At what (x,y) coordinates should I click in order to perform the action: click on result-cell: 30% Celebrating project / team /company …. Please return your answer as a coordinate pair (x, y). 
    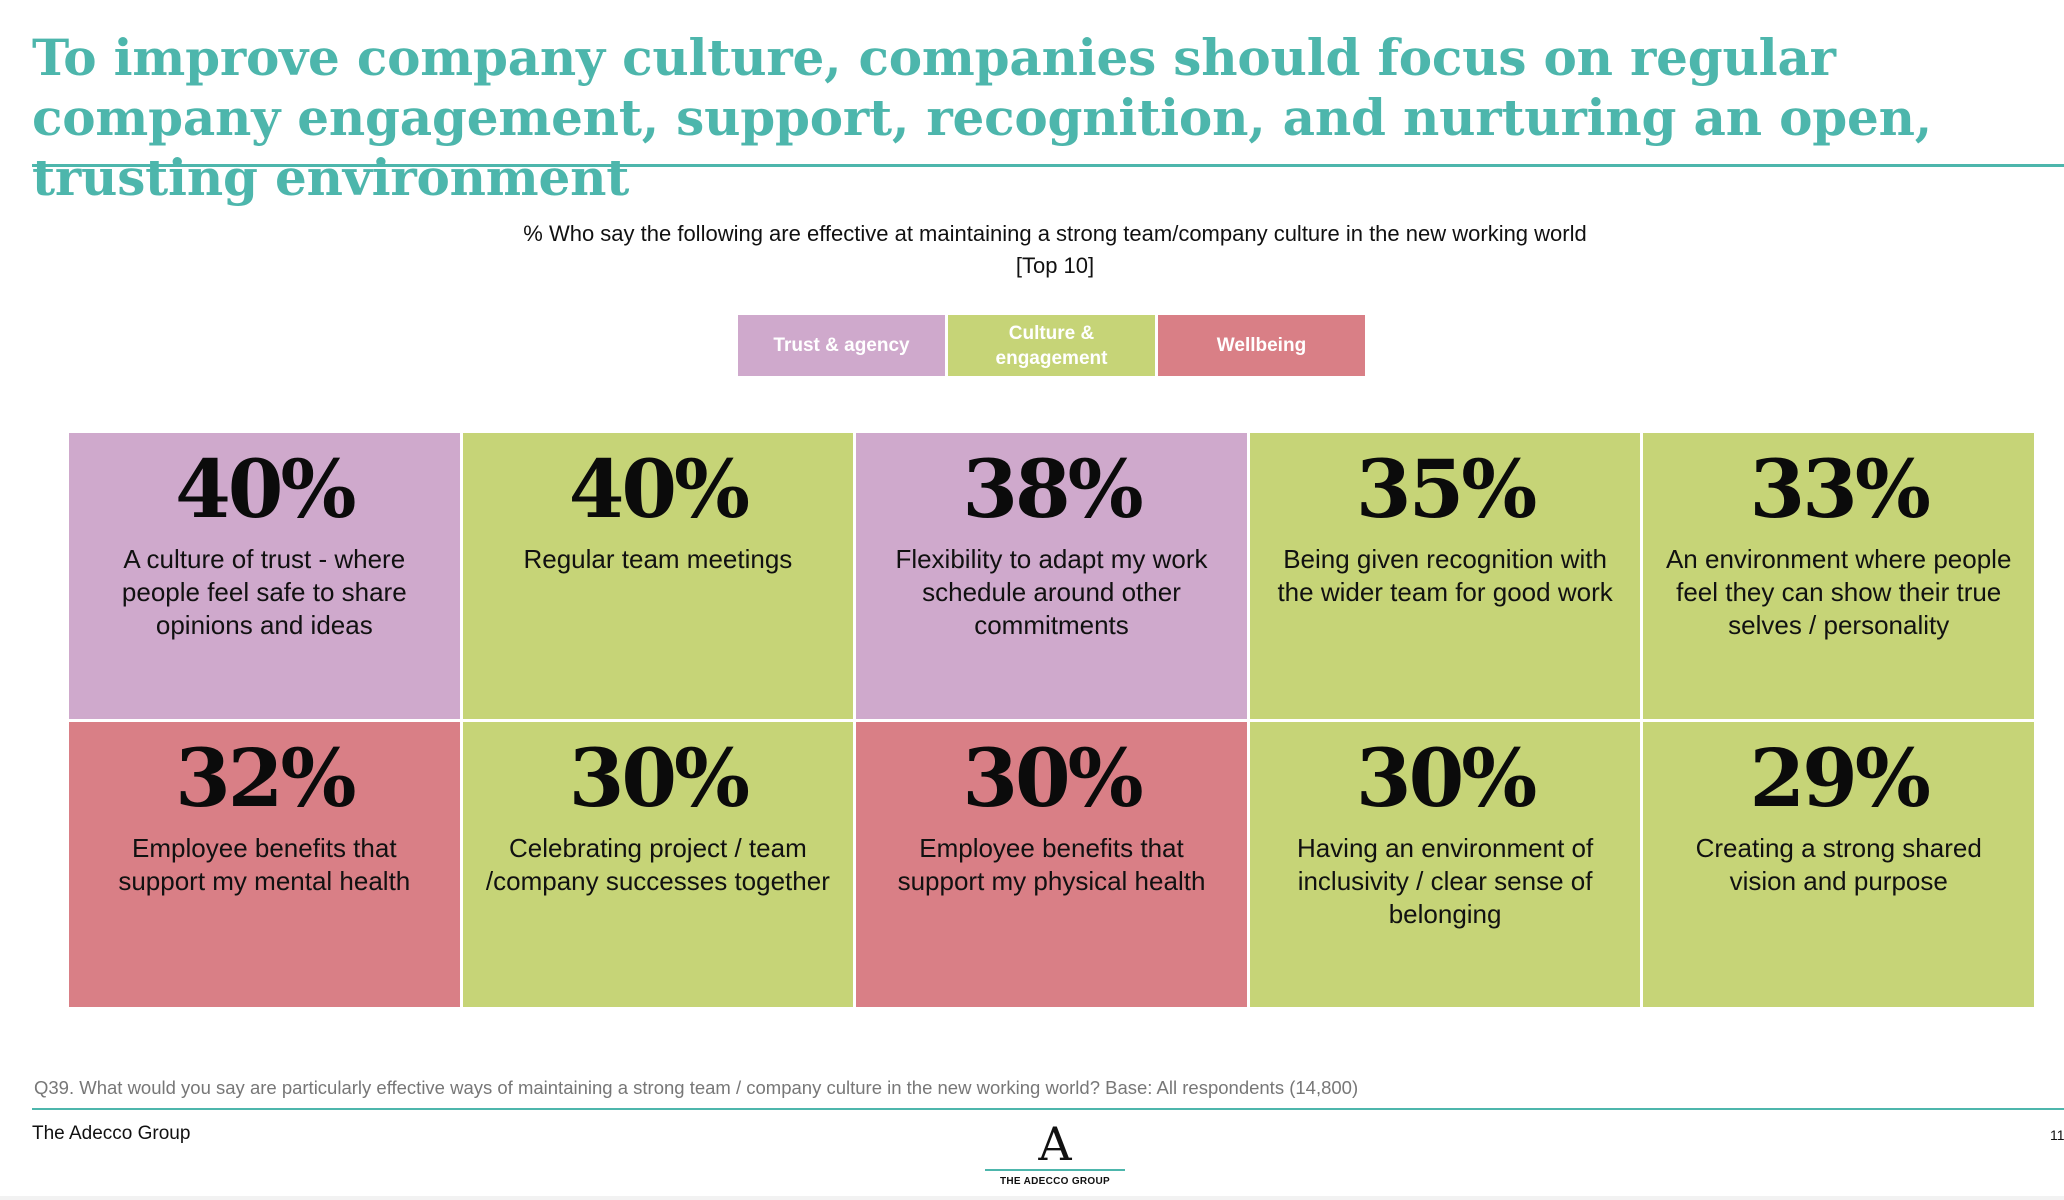
    Looking at the image, I should click on (658, 864).